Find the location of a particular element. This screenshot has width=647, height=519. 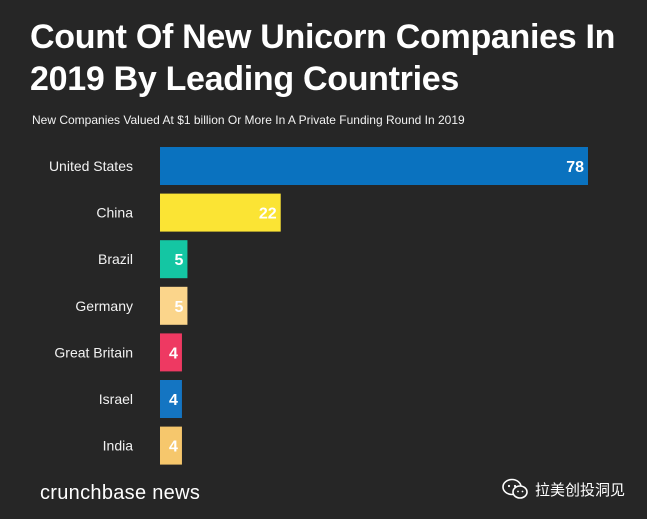

watermark: 拉美创投洞见 is located at coordinates (563, 489).